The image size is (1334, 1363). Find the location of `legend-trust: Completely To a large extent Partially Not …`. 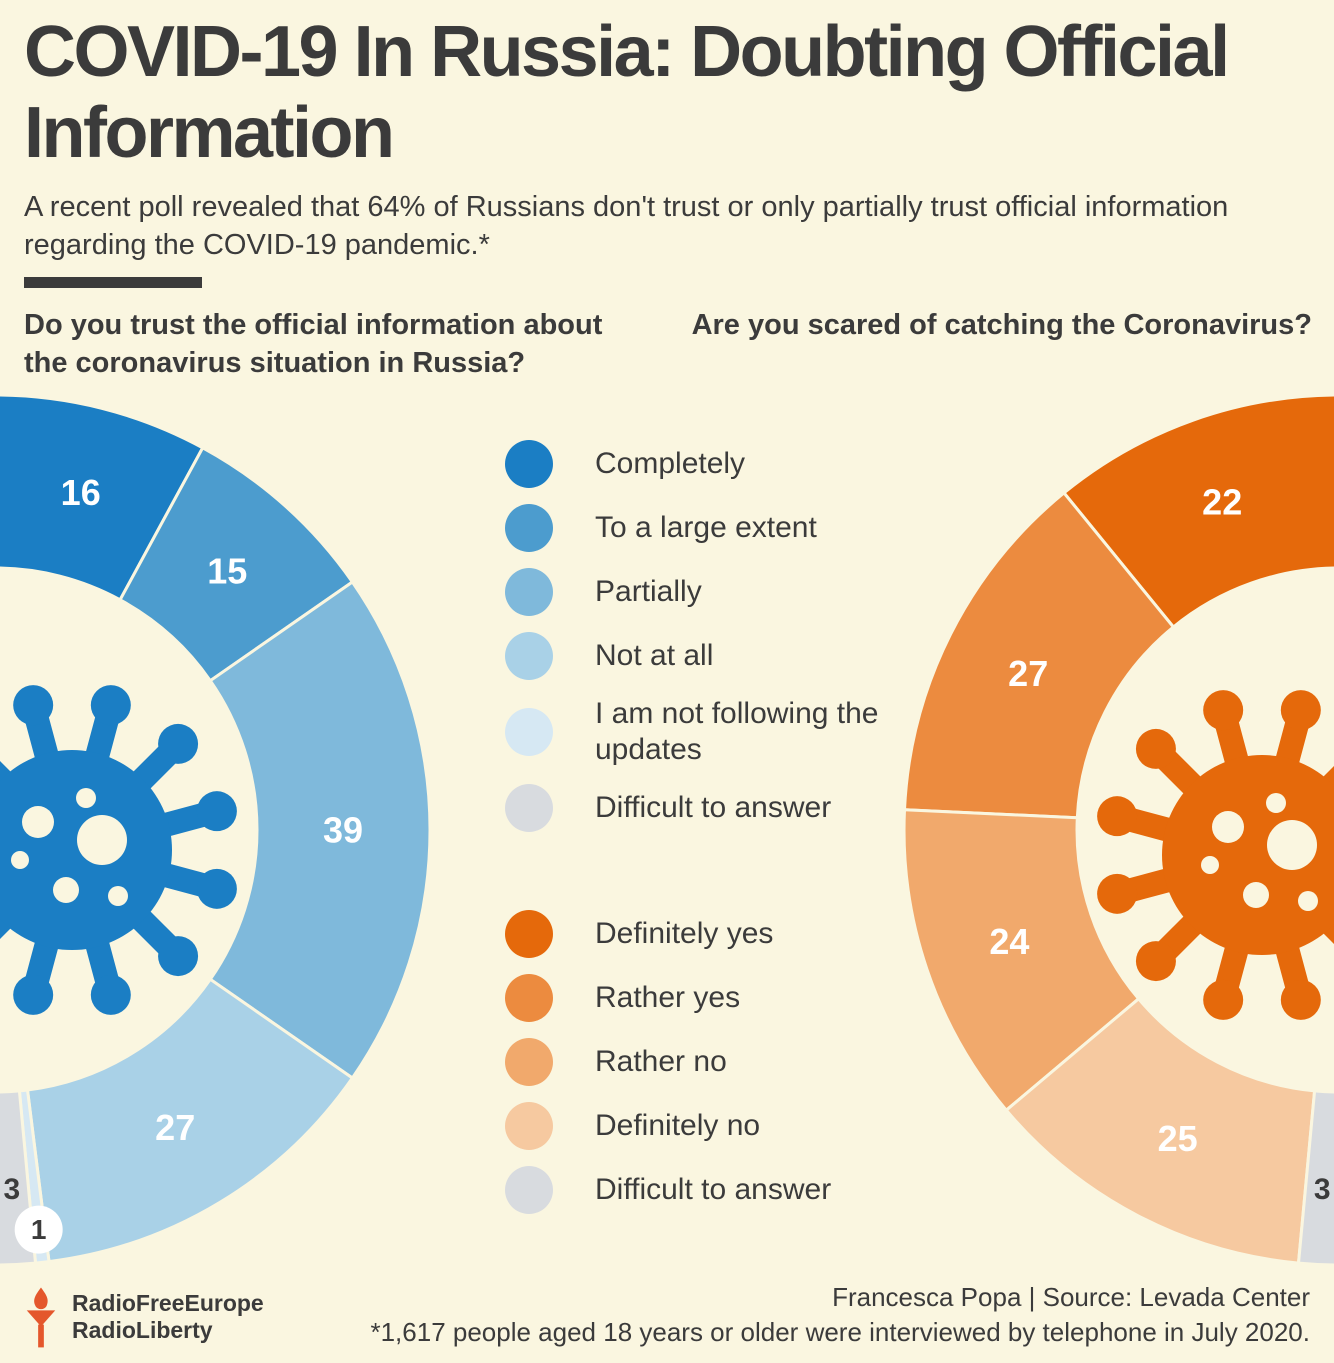

legend-trust: Completely To a large extent Partially Not … is located at coordinates (700, 636).